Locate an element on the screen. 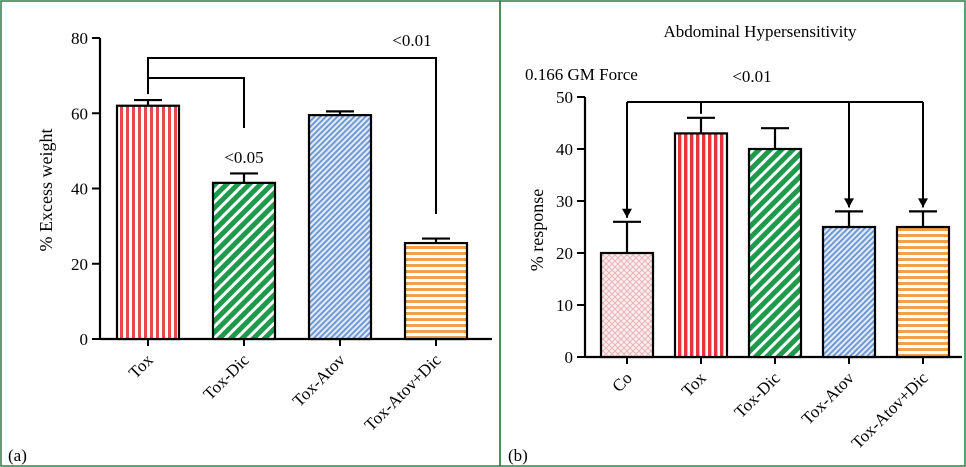  panel-a-y-axis-label: % Excess weight is located at coordinates (46, 190).